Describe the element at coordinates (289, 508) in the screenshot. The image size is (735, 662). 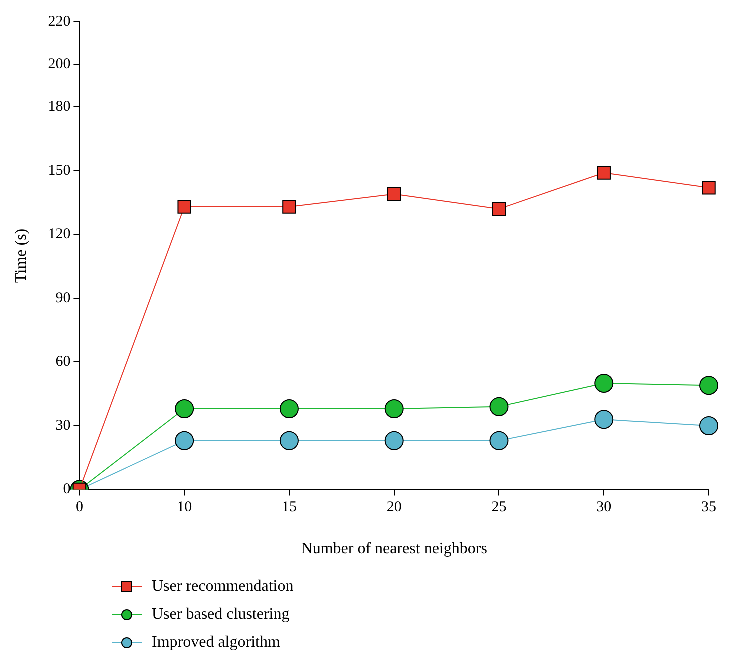
I see `x-tick-label: 15` at that location.